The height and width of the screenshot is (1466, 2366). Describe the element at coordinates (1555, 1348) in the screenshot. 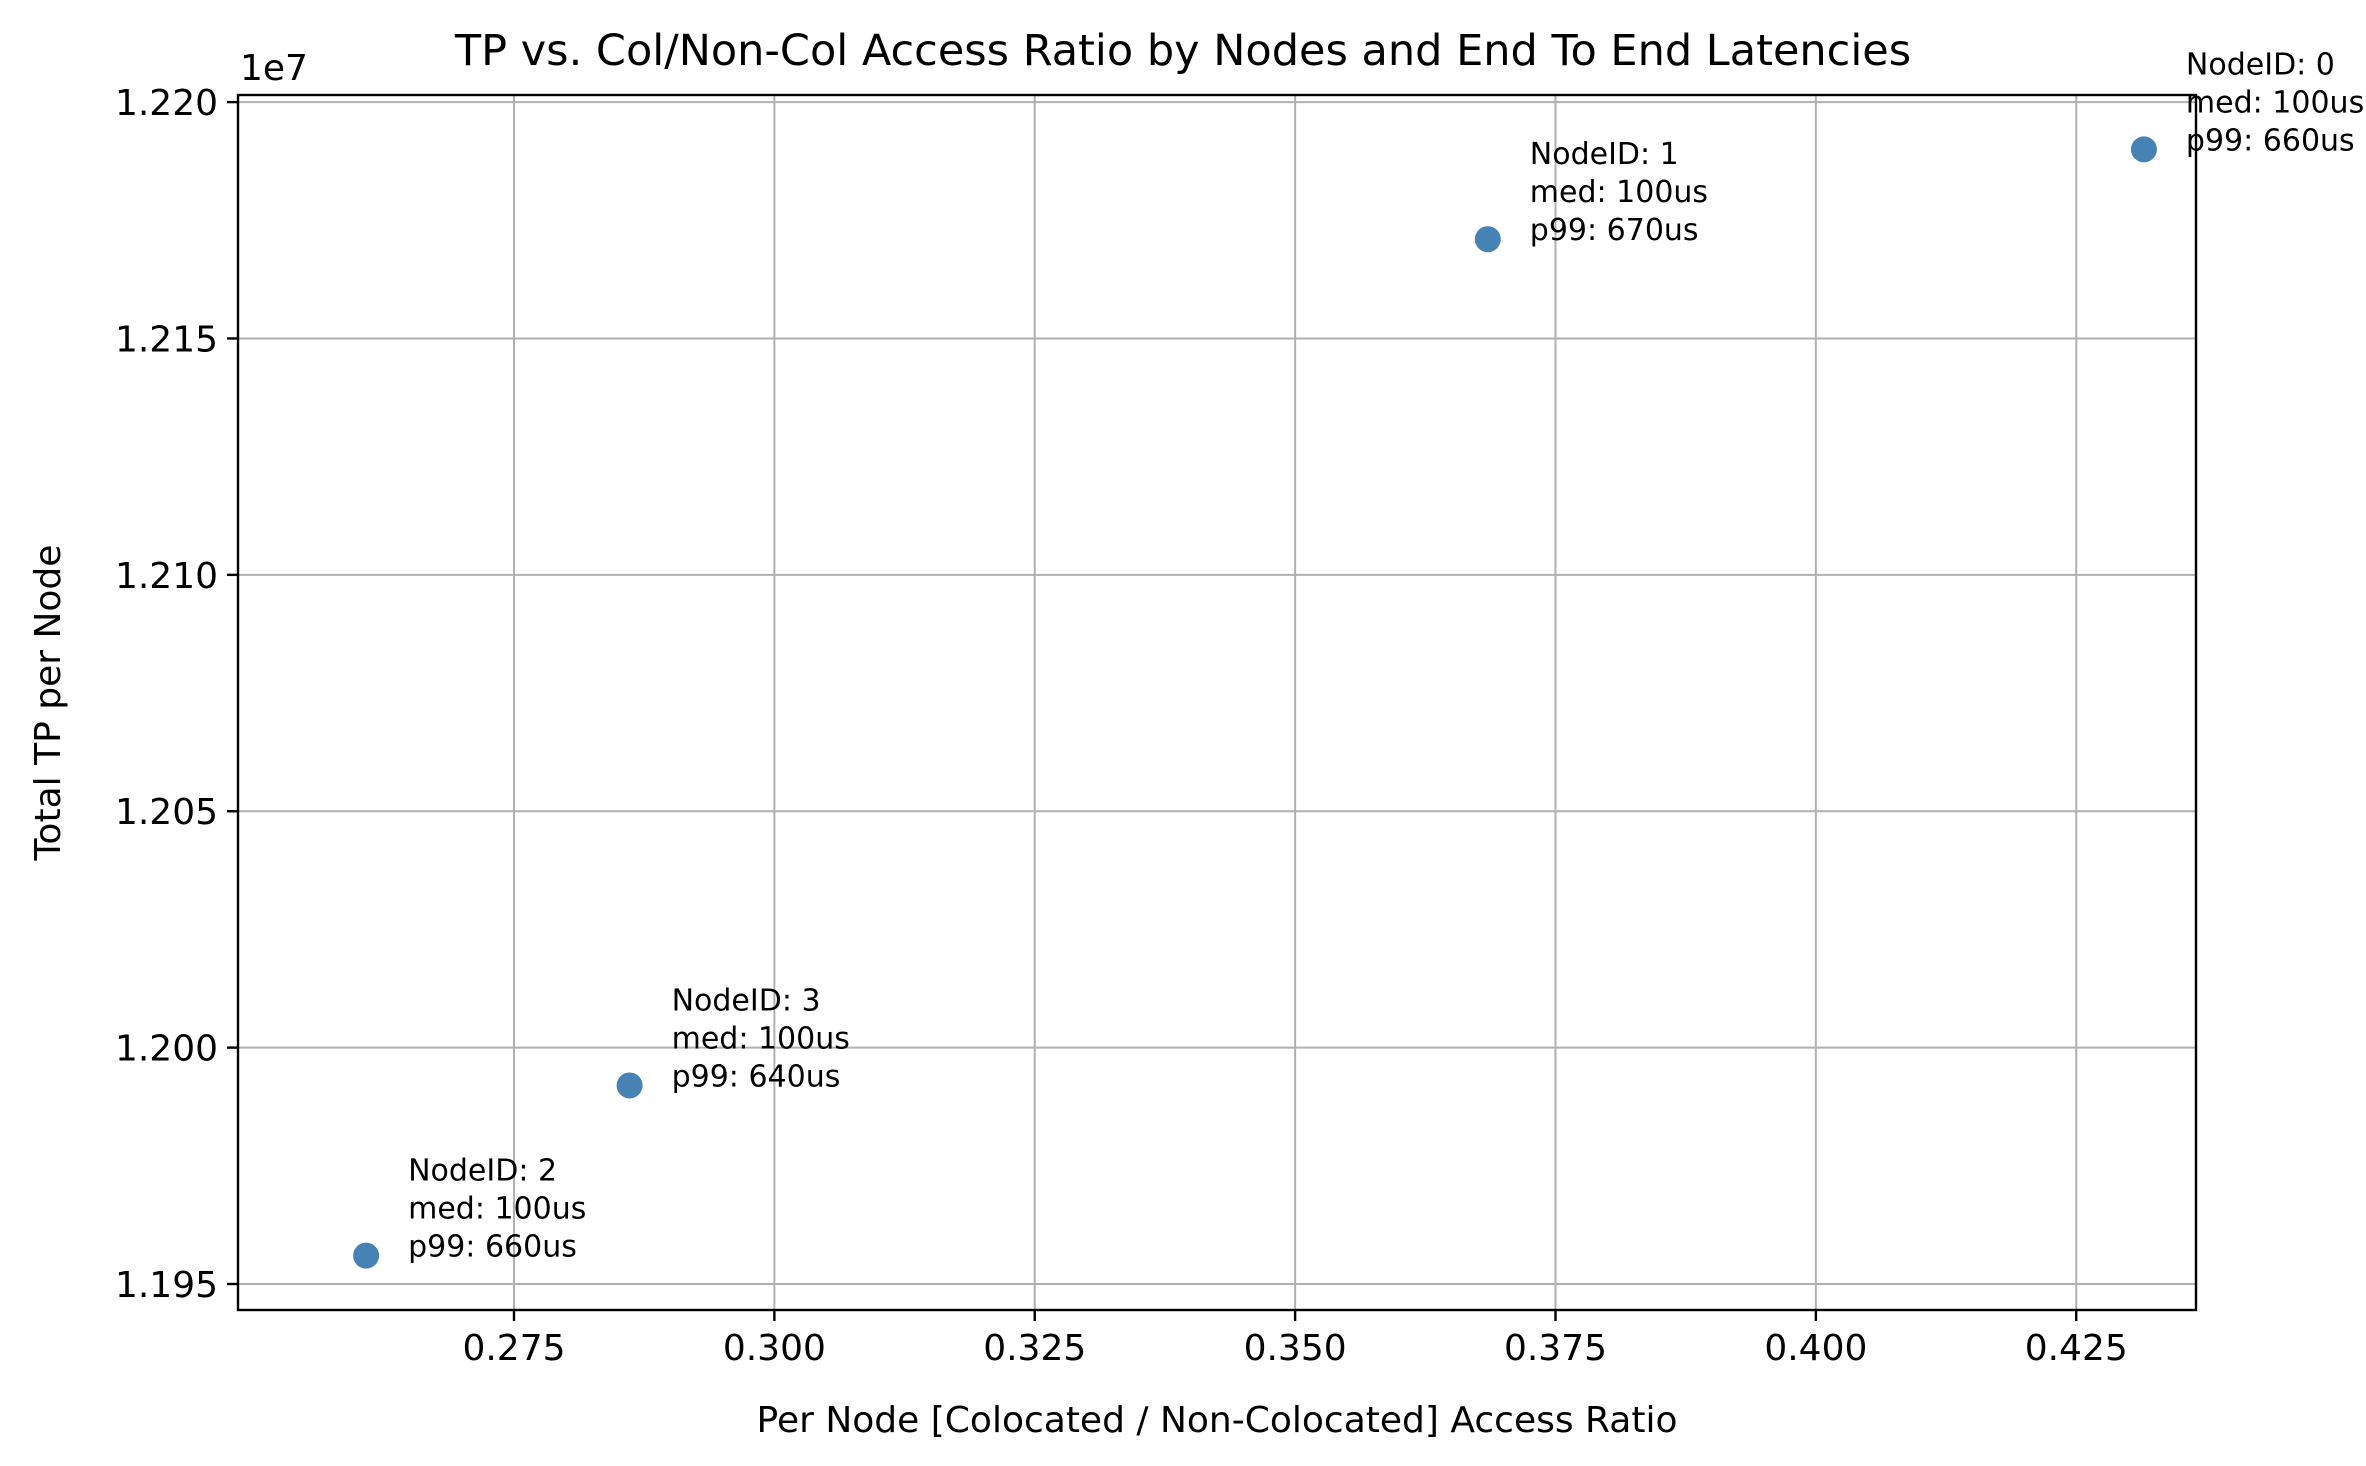

I see `x-tick-label: 0.375` at that location.